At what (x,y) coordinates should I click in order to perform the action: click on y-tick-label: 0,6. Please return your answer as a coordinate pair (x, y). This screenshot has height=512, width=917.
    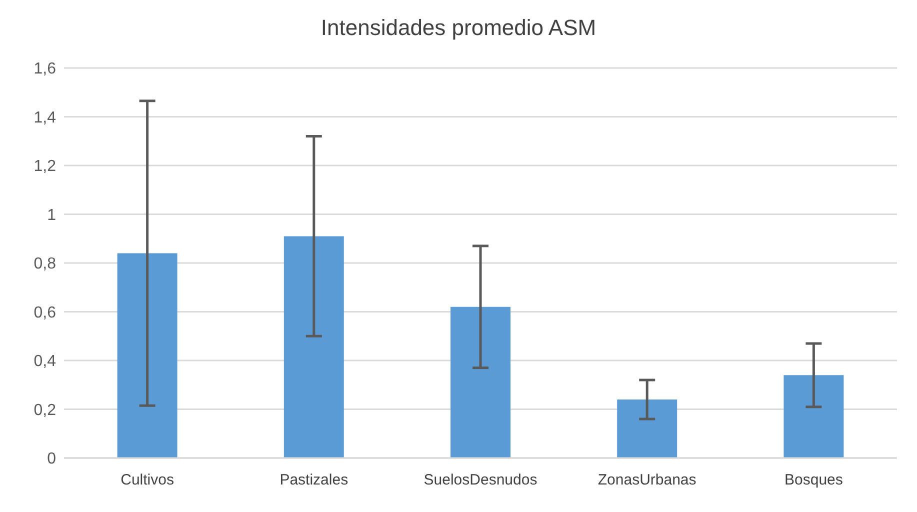
    Looking at the image, I should click on (45, 313).